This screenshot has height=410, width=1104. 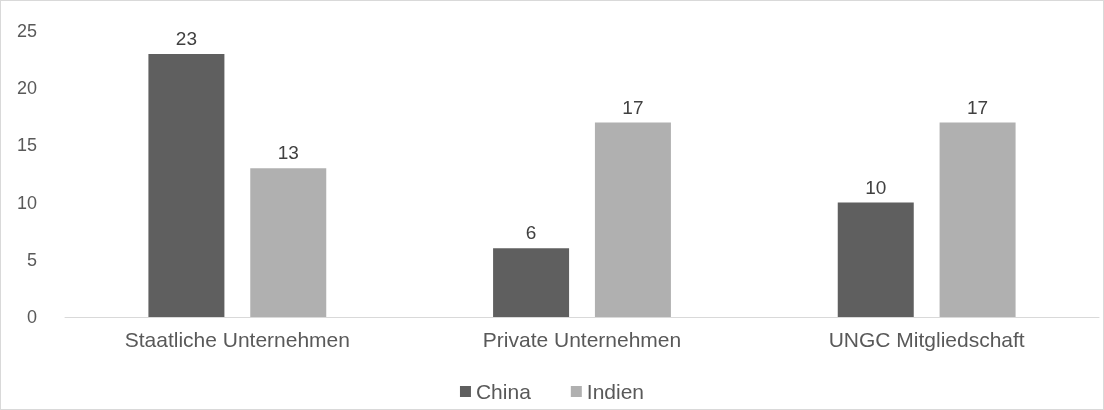 What do you see at coordinates (31, 259) in the screenshot?
I see `y-tick-label: 5` at bounding box center [31, 259].